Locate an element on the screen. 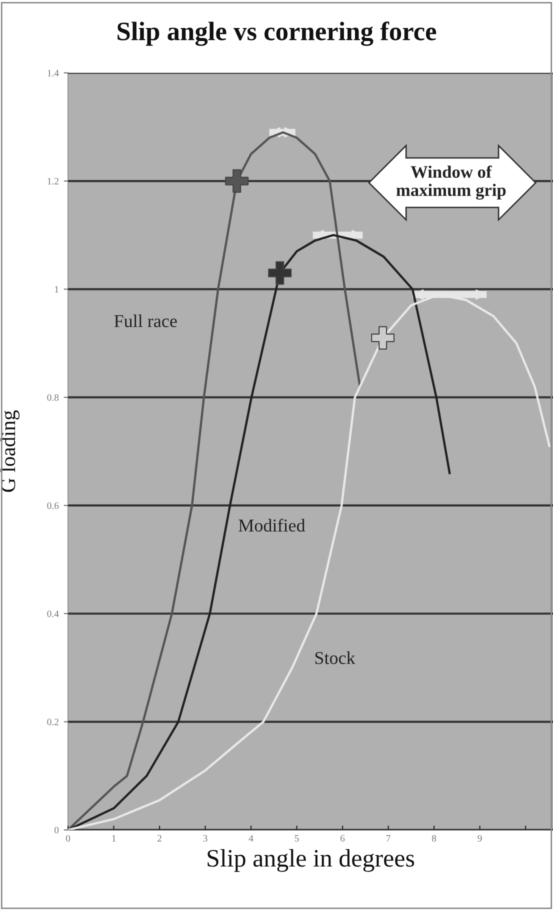  x-tick-label: 1 is located at coordinates (114, 838).